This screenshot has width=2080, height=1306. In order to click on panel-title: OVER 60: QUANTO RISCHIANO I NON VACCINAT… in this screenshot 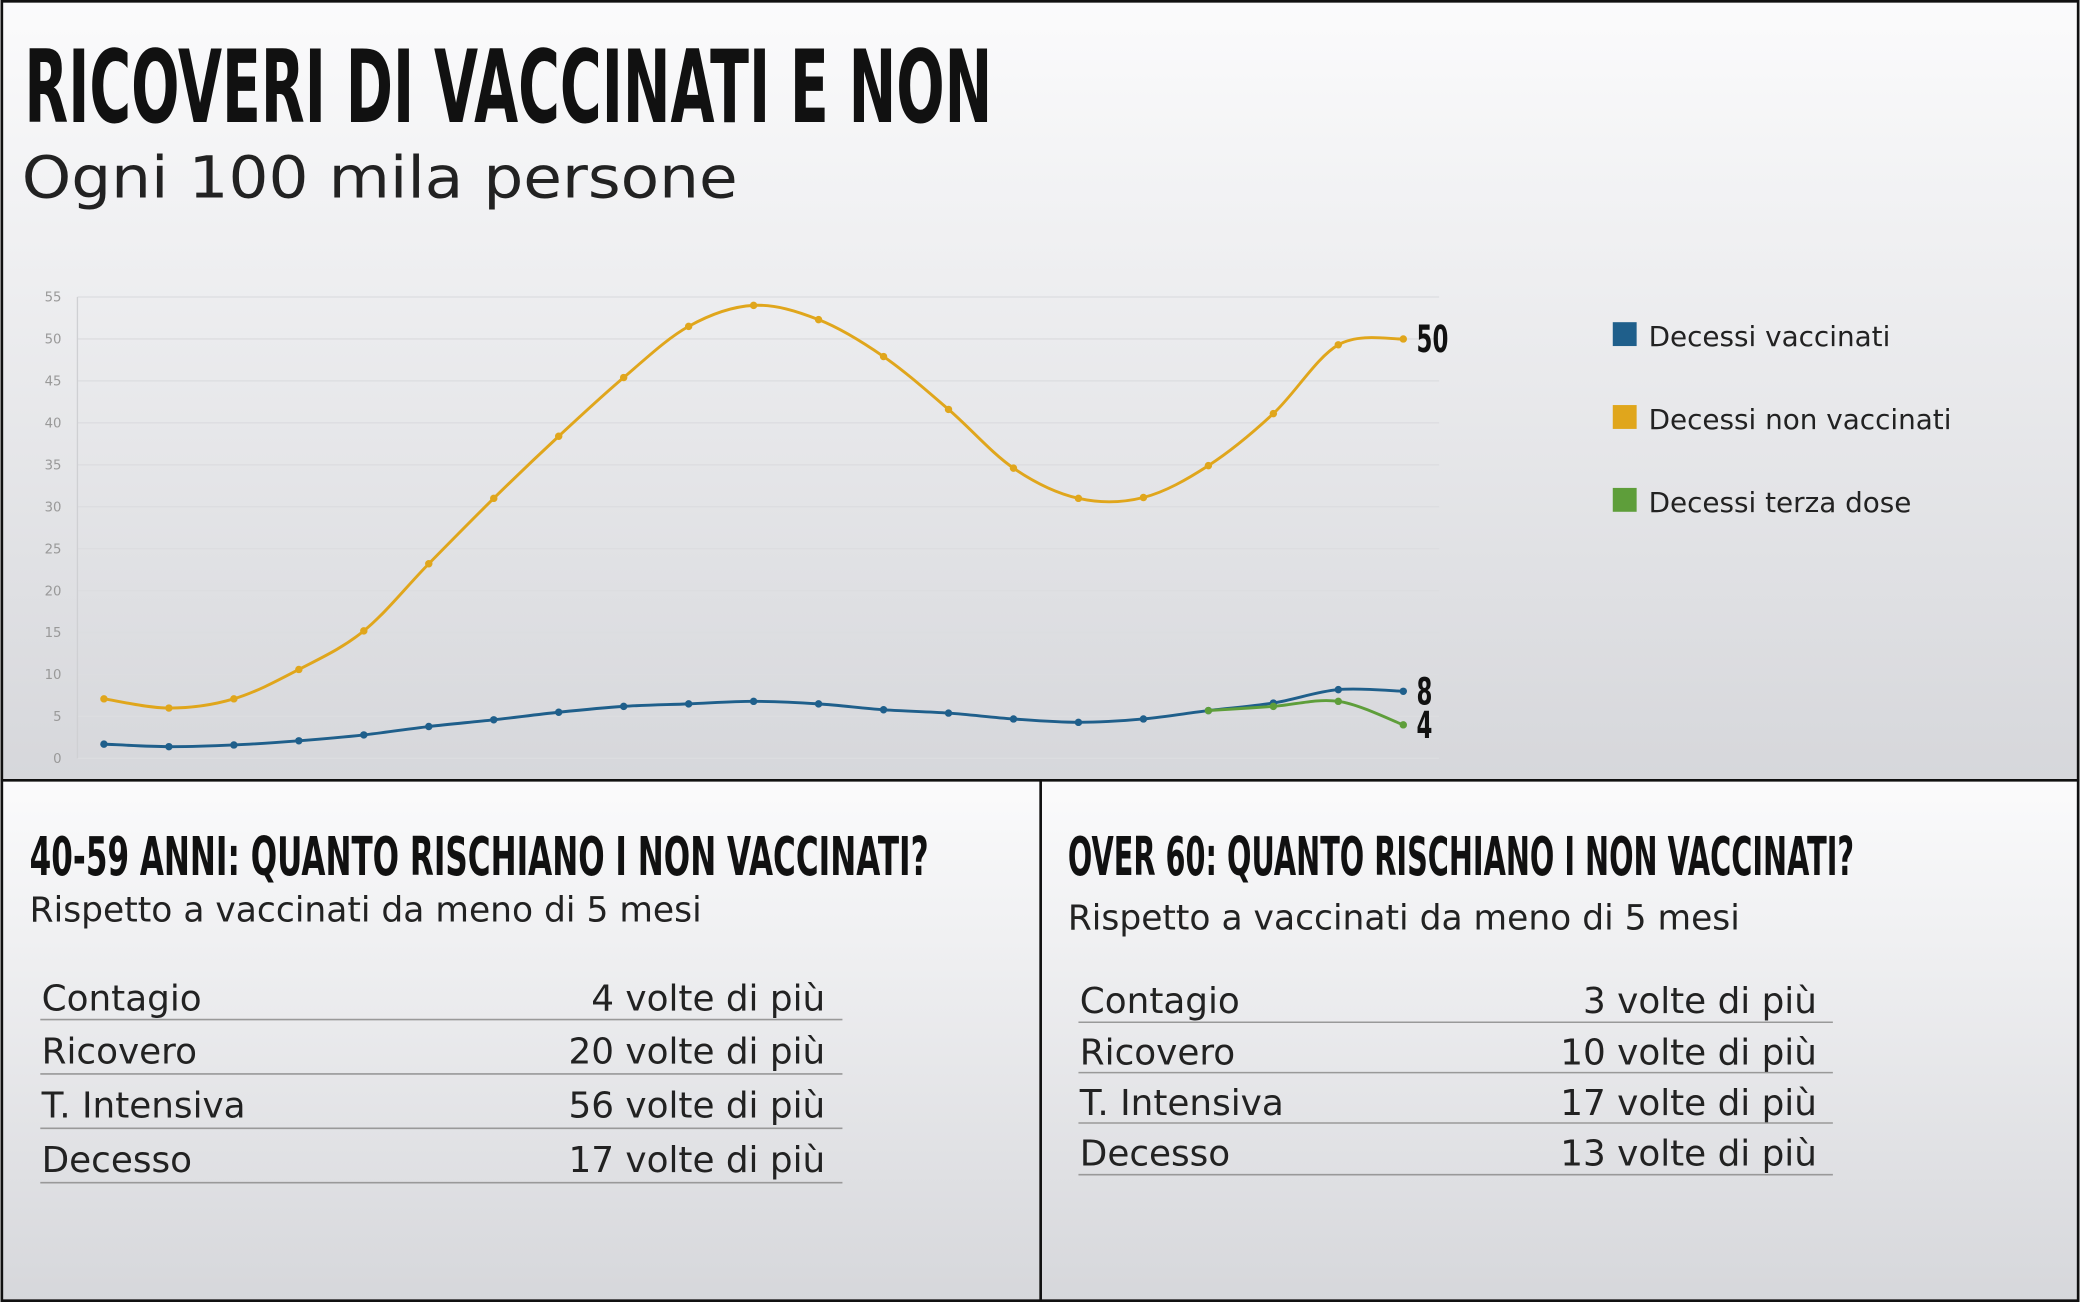, I will do `click(1461, 857)`.